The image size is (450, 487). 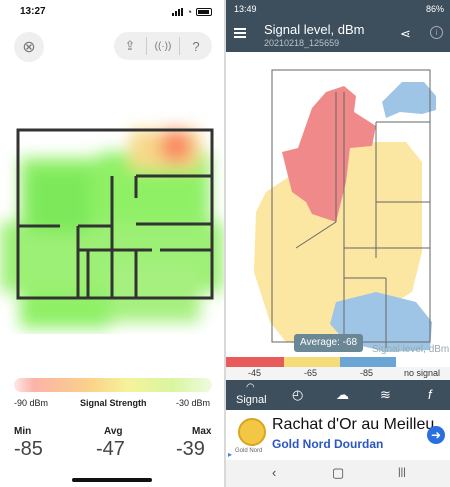 What do you see at coordinates (110, 449) in the screenshot?
I see `stat-avg-value: -47` at bounding box center [110, 449].